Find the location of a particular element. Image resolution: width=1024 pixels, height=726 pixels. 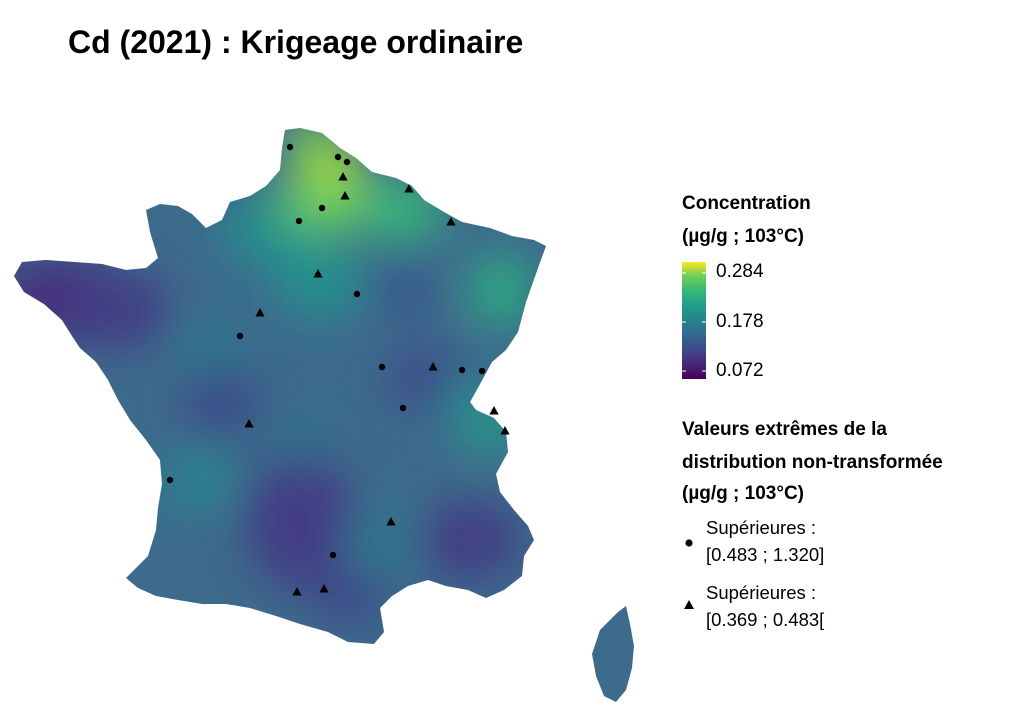

extremes-legend-unit: (µg/g ; 103°C) is located at coordinates (743, 493).